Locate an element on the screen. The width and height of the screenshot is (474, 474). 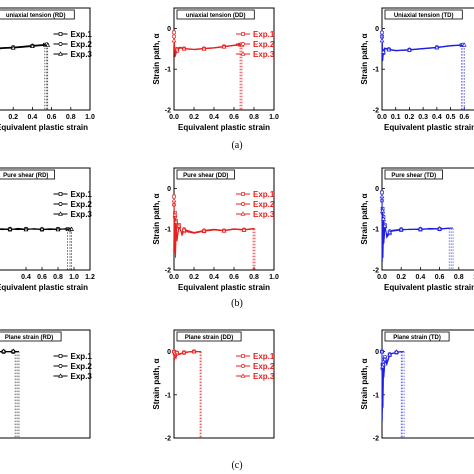
chart-title: uniaxial tension (DD) is located at coordinates (216, 16).